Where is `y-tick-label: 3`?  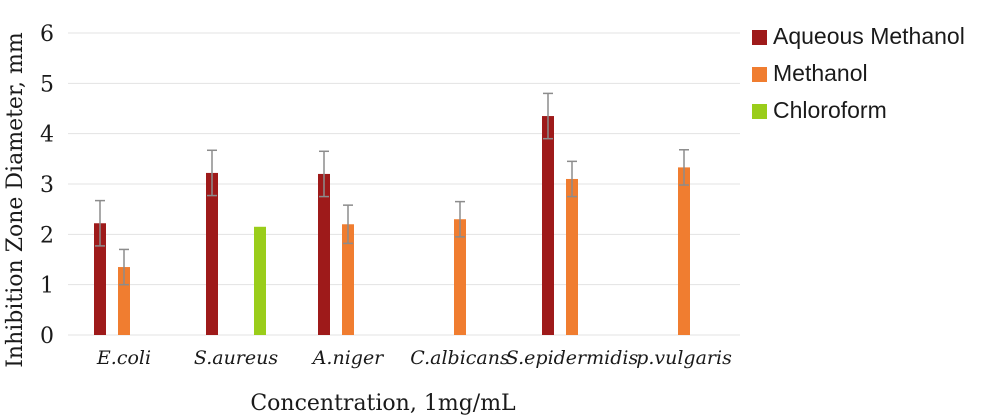
y-tick-label: 3 is located at coordinates (47, 185).